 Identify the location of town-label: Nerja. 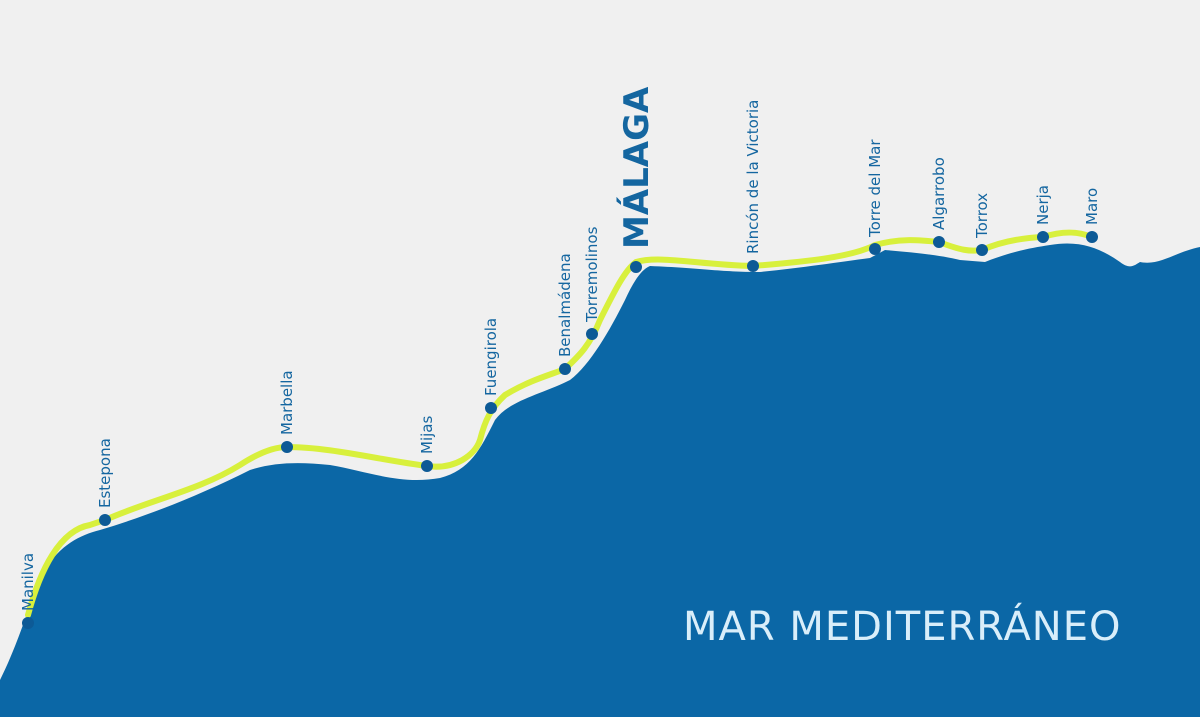
(1043, 205).